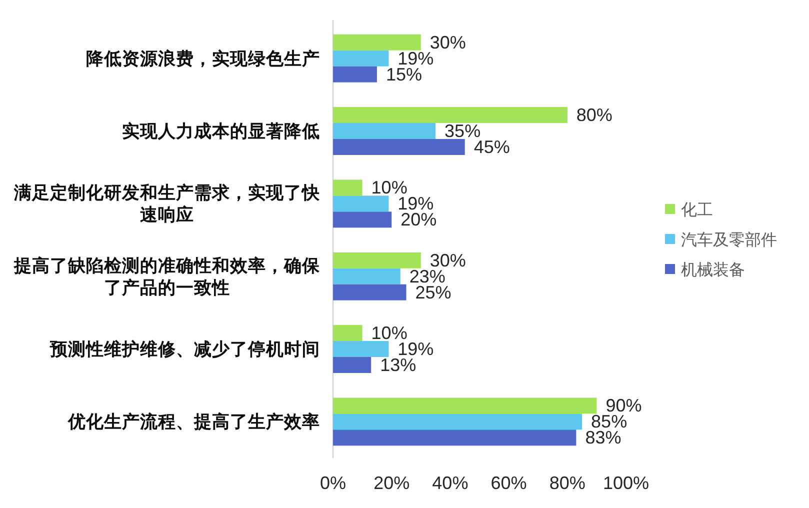 This screenshot has height=508, width=809. Describe the element at coordinates (594, 115) in the screenshot. I see `data-label: 80%` at that location.